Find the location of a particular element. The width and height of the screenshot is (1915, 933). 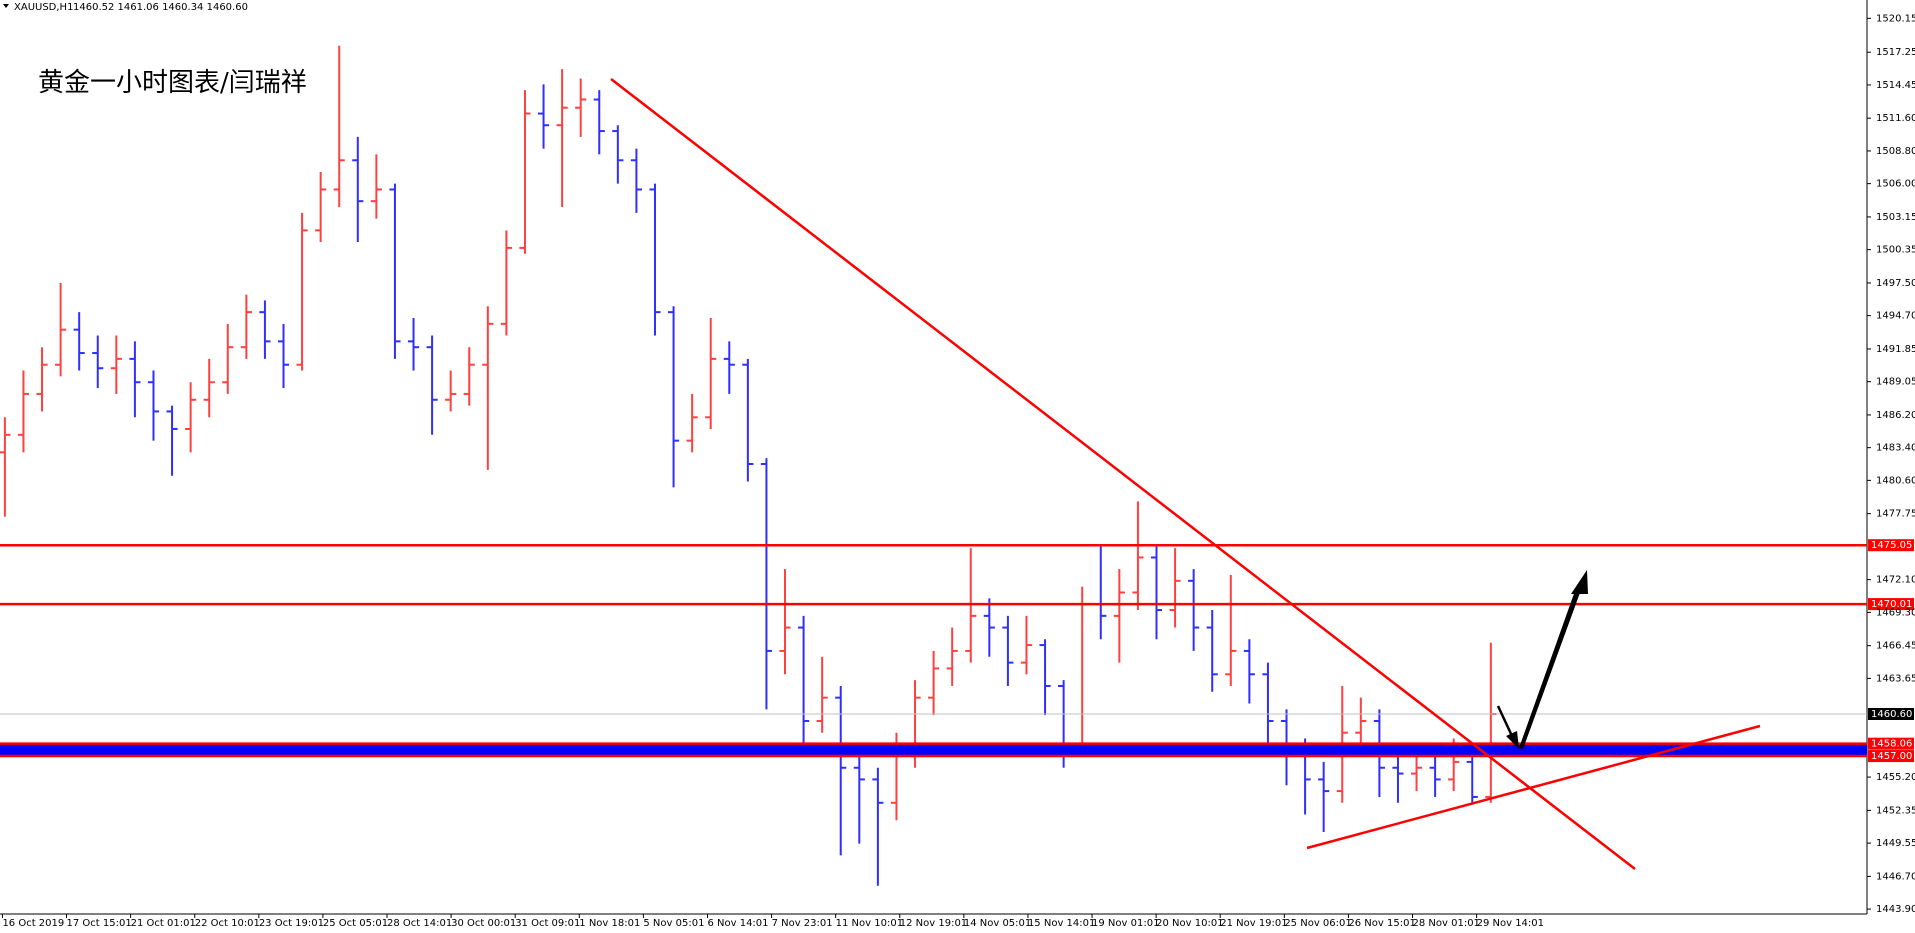

x-tick-label: 12 Nov 19:01 is located at coordinates (933, 923).